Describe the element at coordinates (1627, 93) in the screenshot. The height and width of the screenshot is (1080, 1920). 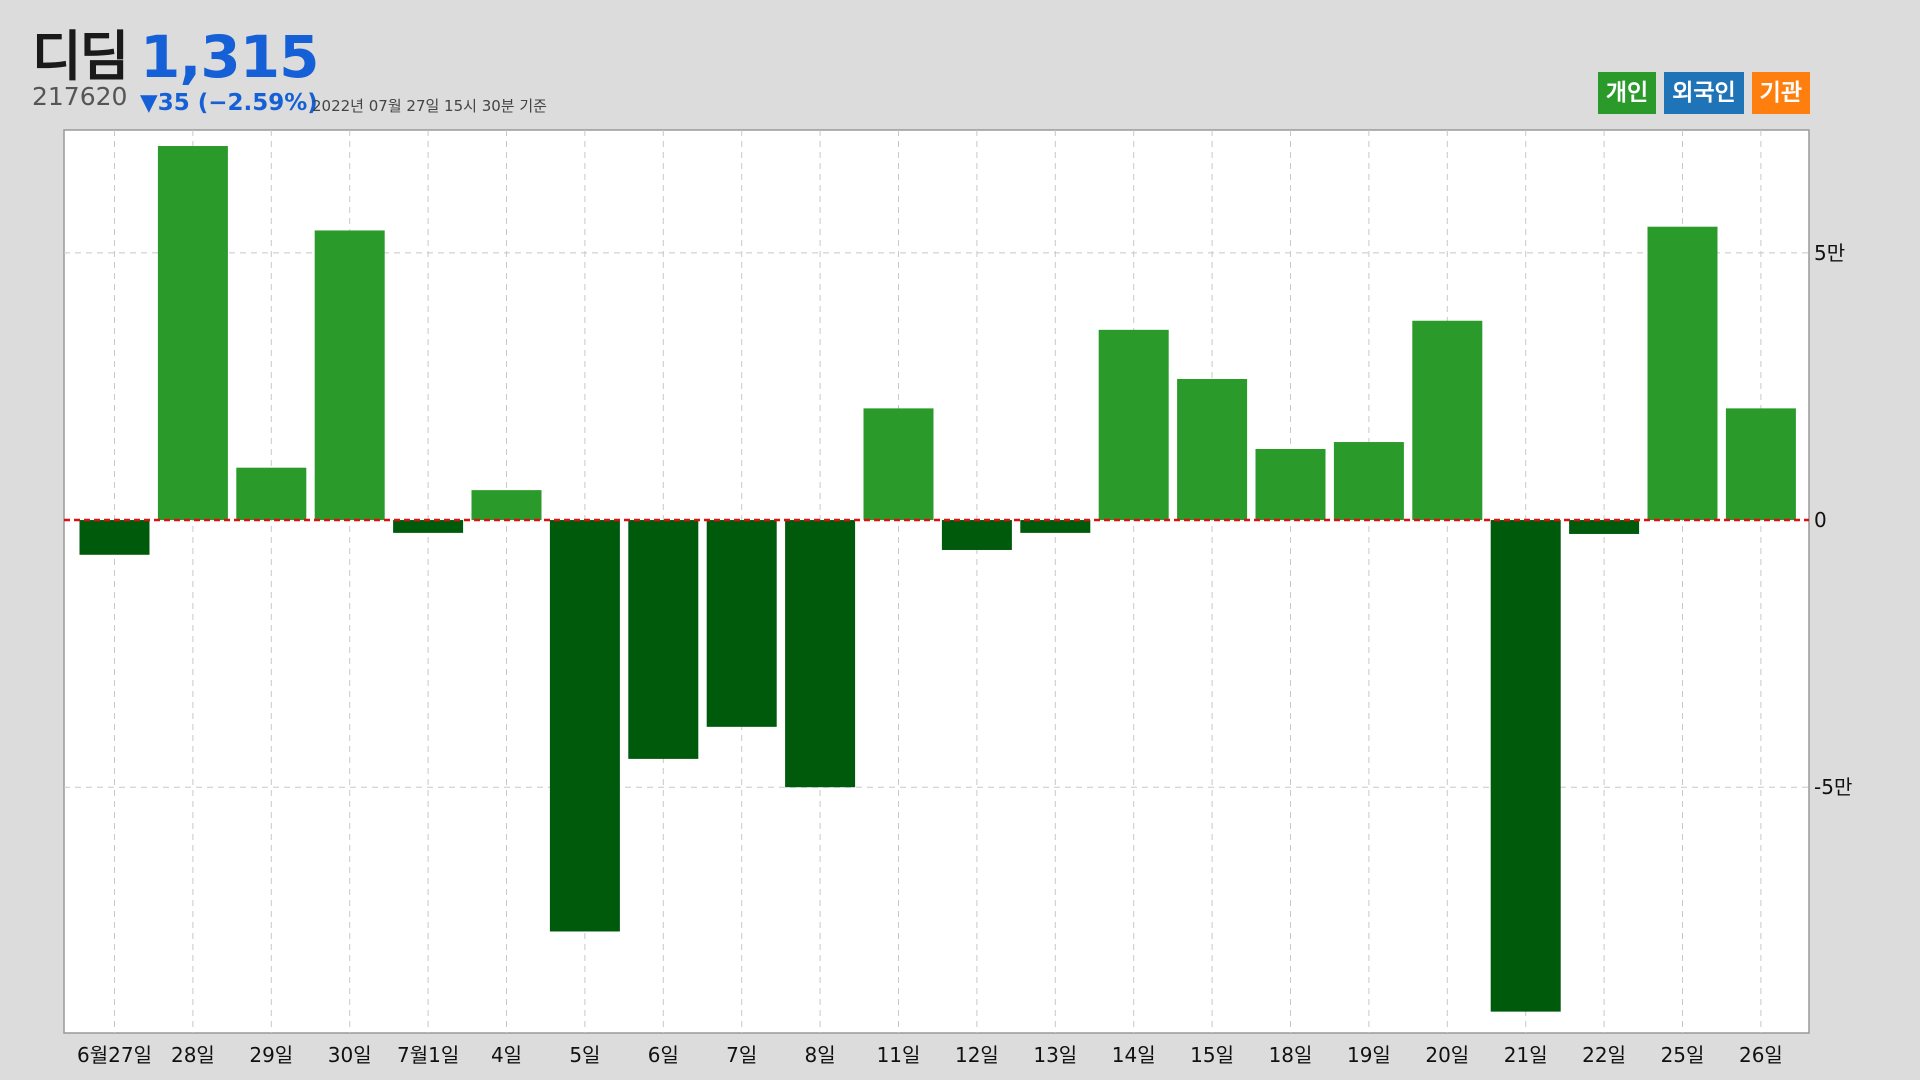
I see `legend-individual: 개인` at that location.